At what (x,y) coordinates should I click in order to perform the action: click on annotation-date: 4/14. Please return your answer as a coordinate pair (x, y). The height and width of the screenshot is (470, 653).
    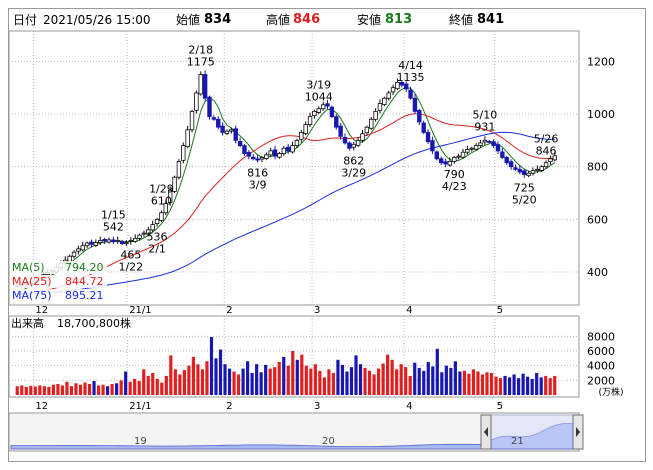
    Looking at the image, I should click on (410, 65).